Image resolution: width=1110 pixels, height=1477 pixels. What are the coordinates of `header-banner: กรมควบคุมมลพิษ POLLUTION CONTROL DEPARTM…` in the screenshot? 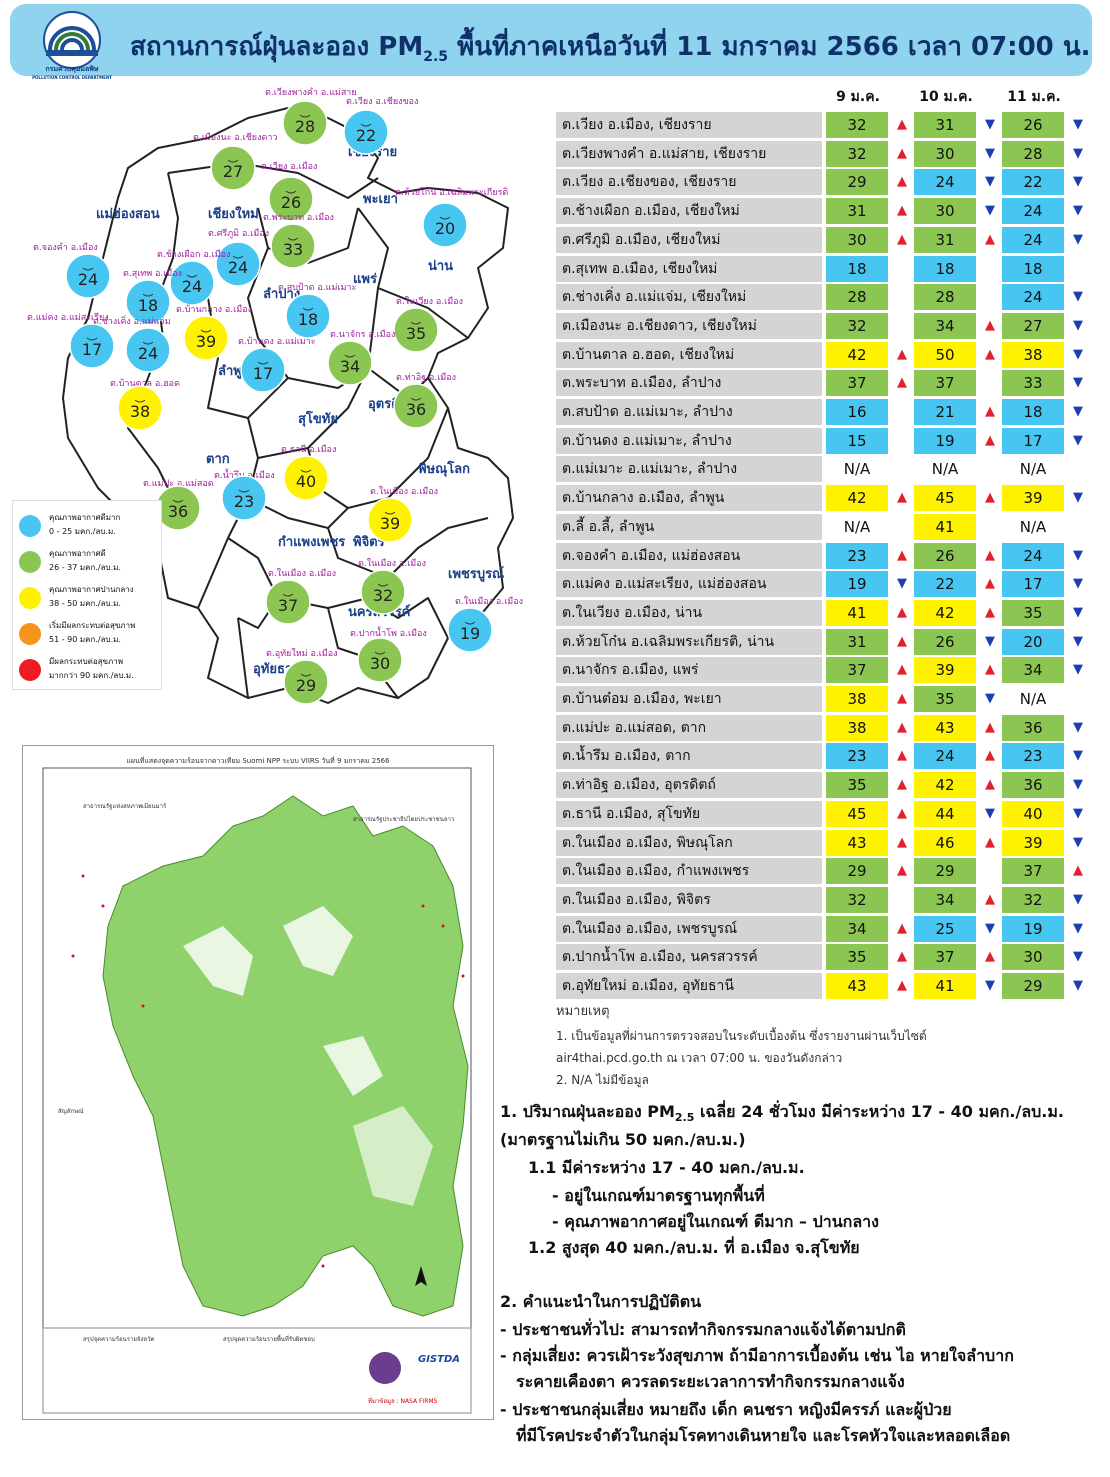 It's located at (551, 42).